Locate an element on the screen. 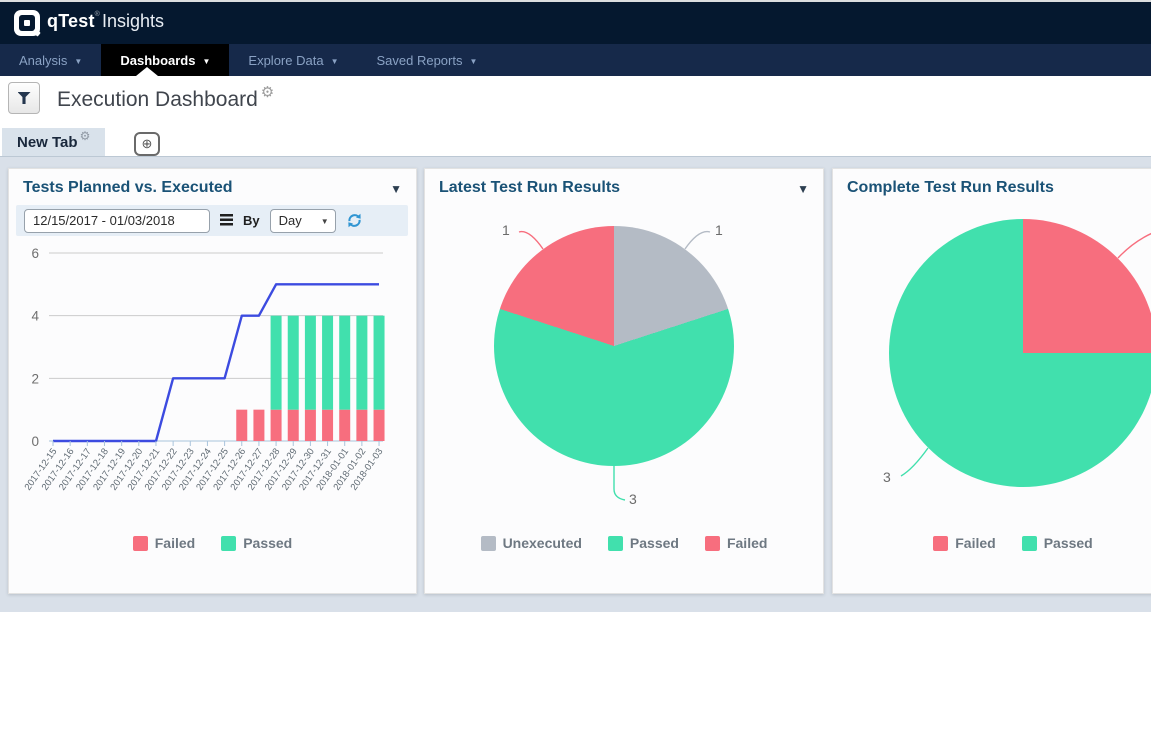 The width and height of the screenshot is (1151, 736). chart-toolbar: By Day ▼ is located at coordinates (212, 220).